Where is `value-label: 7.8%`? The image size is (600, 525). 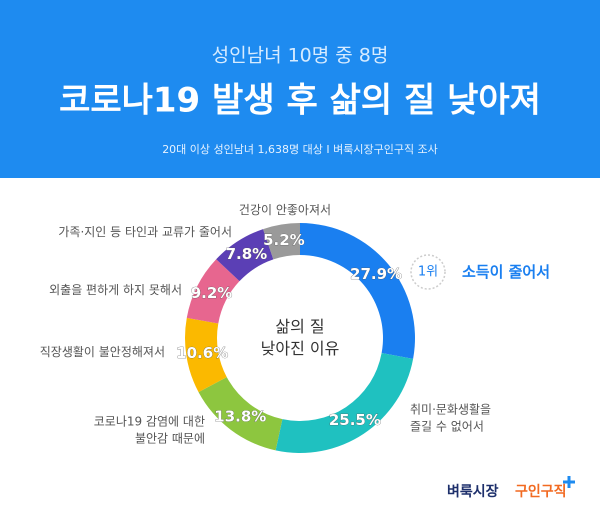 value-label: 7.8% is located at coordinates (247, 254).